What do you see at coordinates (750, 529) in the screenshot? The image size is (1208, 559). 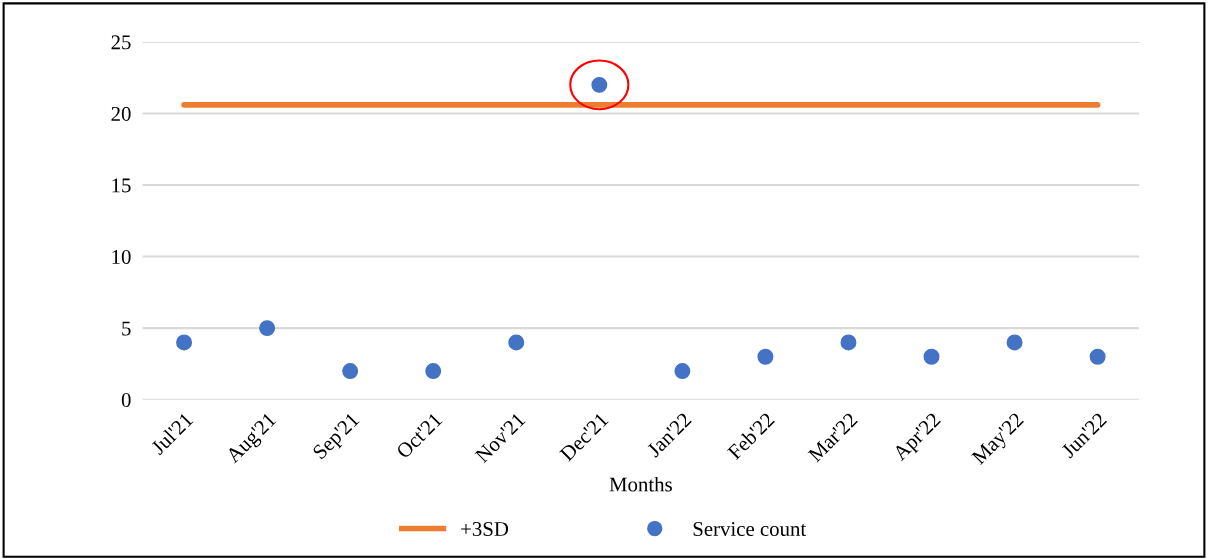 I see `legend-label: Service count` at bounding box center [750, 529].